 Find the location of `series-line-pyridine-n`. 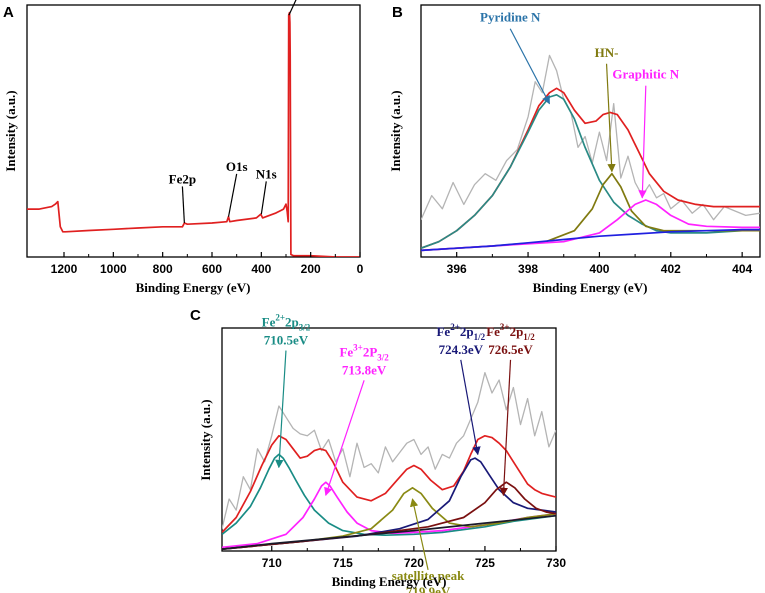

series-line-pyridine-n is located at coordinates (590, 171).